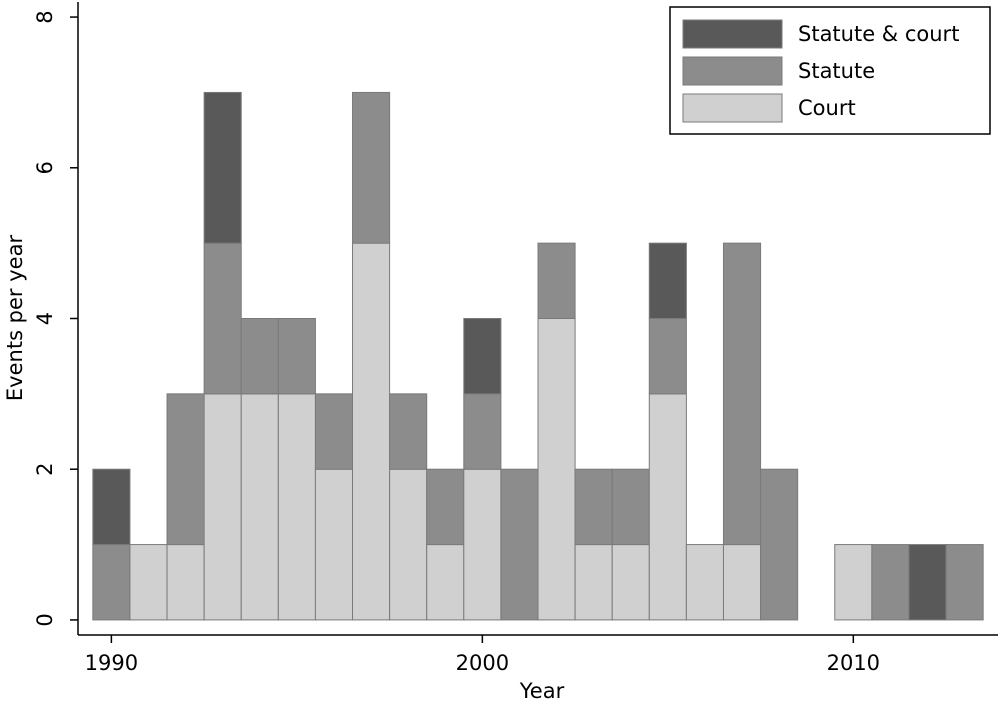 This screenshot has height=705, width=1001. Describe the element at coordinates (111, 663) in the screenshot. I see `x-tick-label: 1990` at that location.